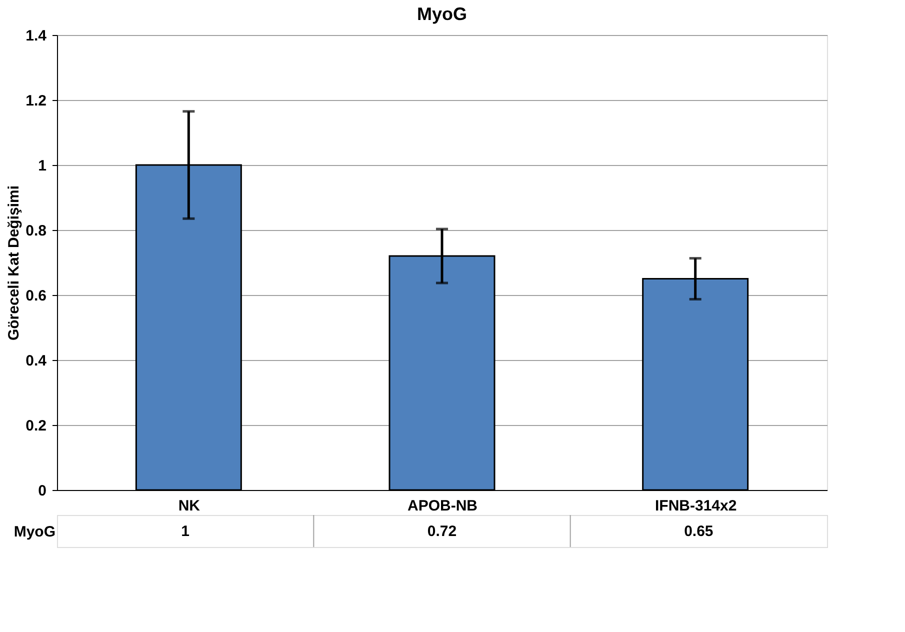 The height and width of the screenshot is (632, 905). I want to click on y-tick-label: 0.4, so click(37, 361).